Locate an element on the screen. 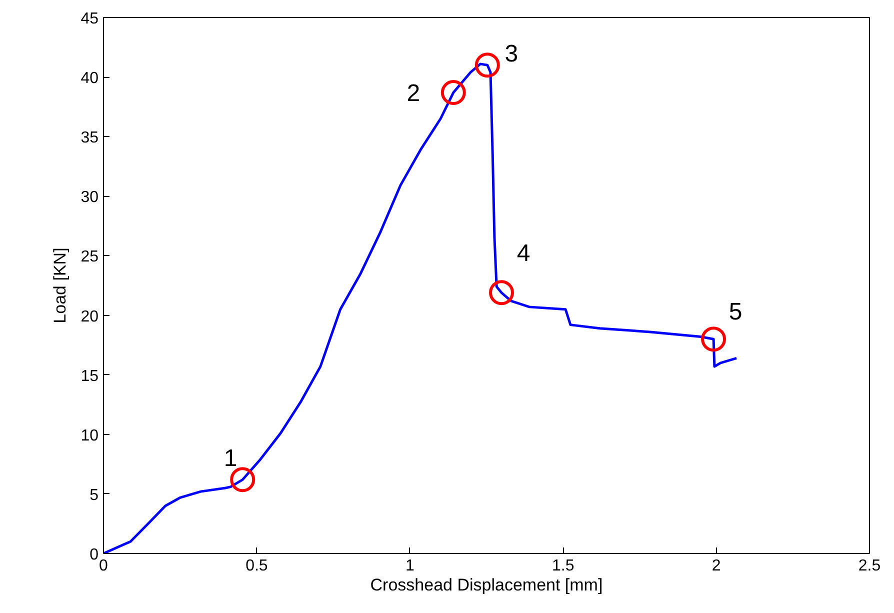 Image resolution: width=894 pixels, height=613 pixels. y-tick-label: 25 is located at coordinates (89, 257).